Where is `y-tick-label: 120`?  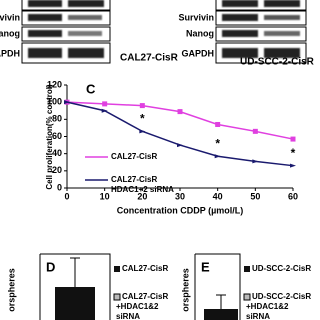
y-tick-label: 120 is located at coordinates (54, 84).